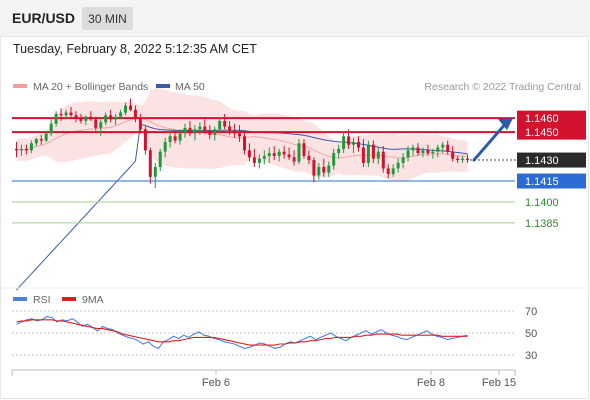  Describe the element at coordinates (135, 49) in the screenshot. I see `datetime-label: Tuesday, February 8, 2022 5:12:35 AM CET` at that location.